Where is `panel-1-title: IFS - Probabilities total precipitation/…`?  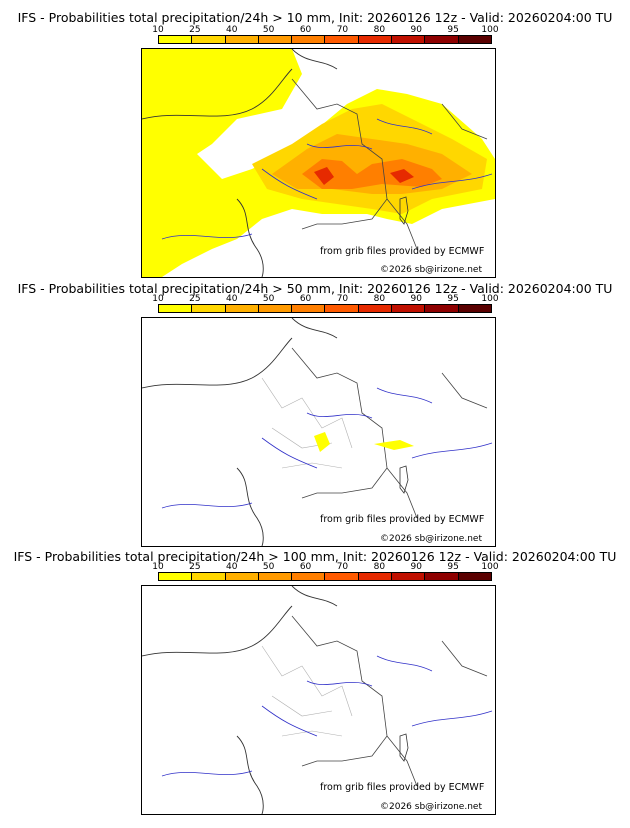 panel-1-title: IFS - Probabilities total precipitation/… is located at coordinates (315, 17).